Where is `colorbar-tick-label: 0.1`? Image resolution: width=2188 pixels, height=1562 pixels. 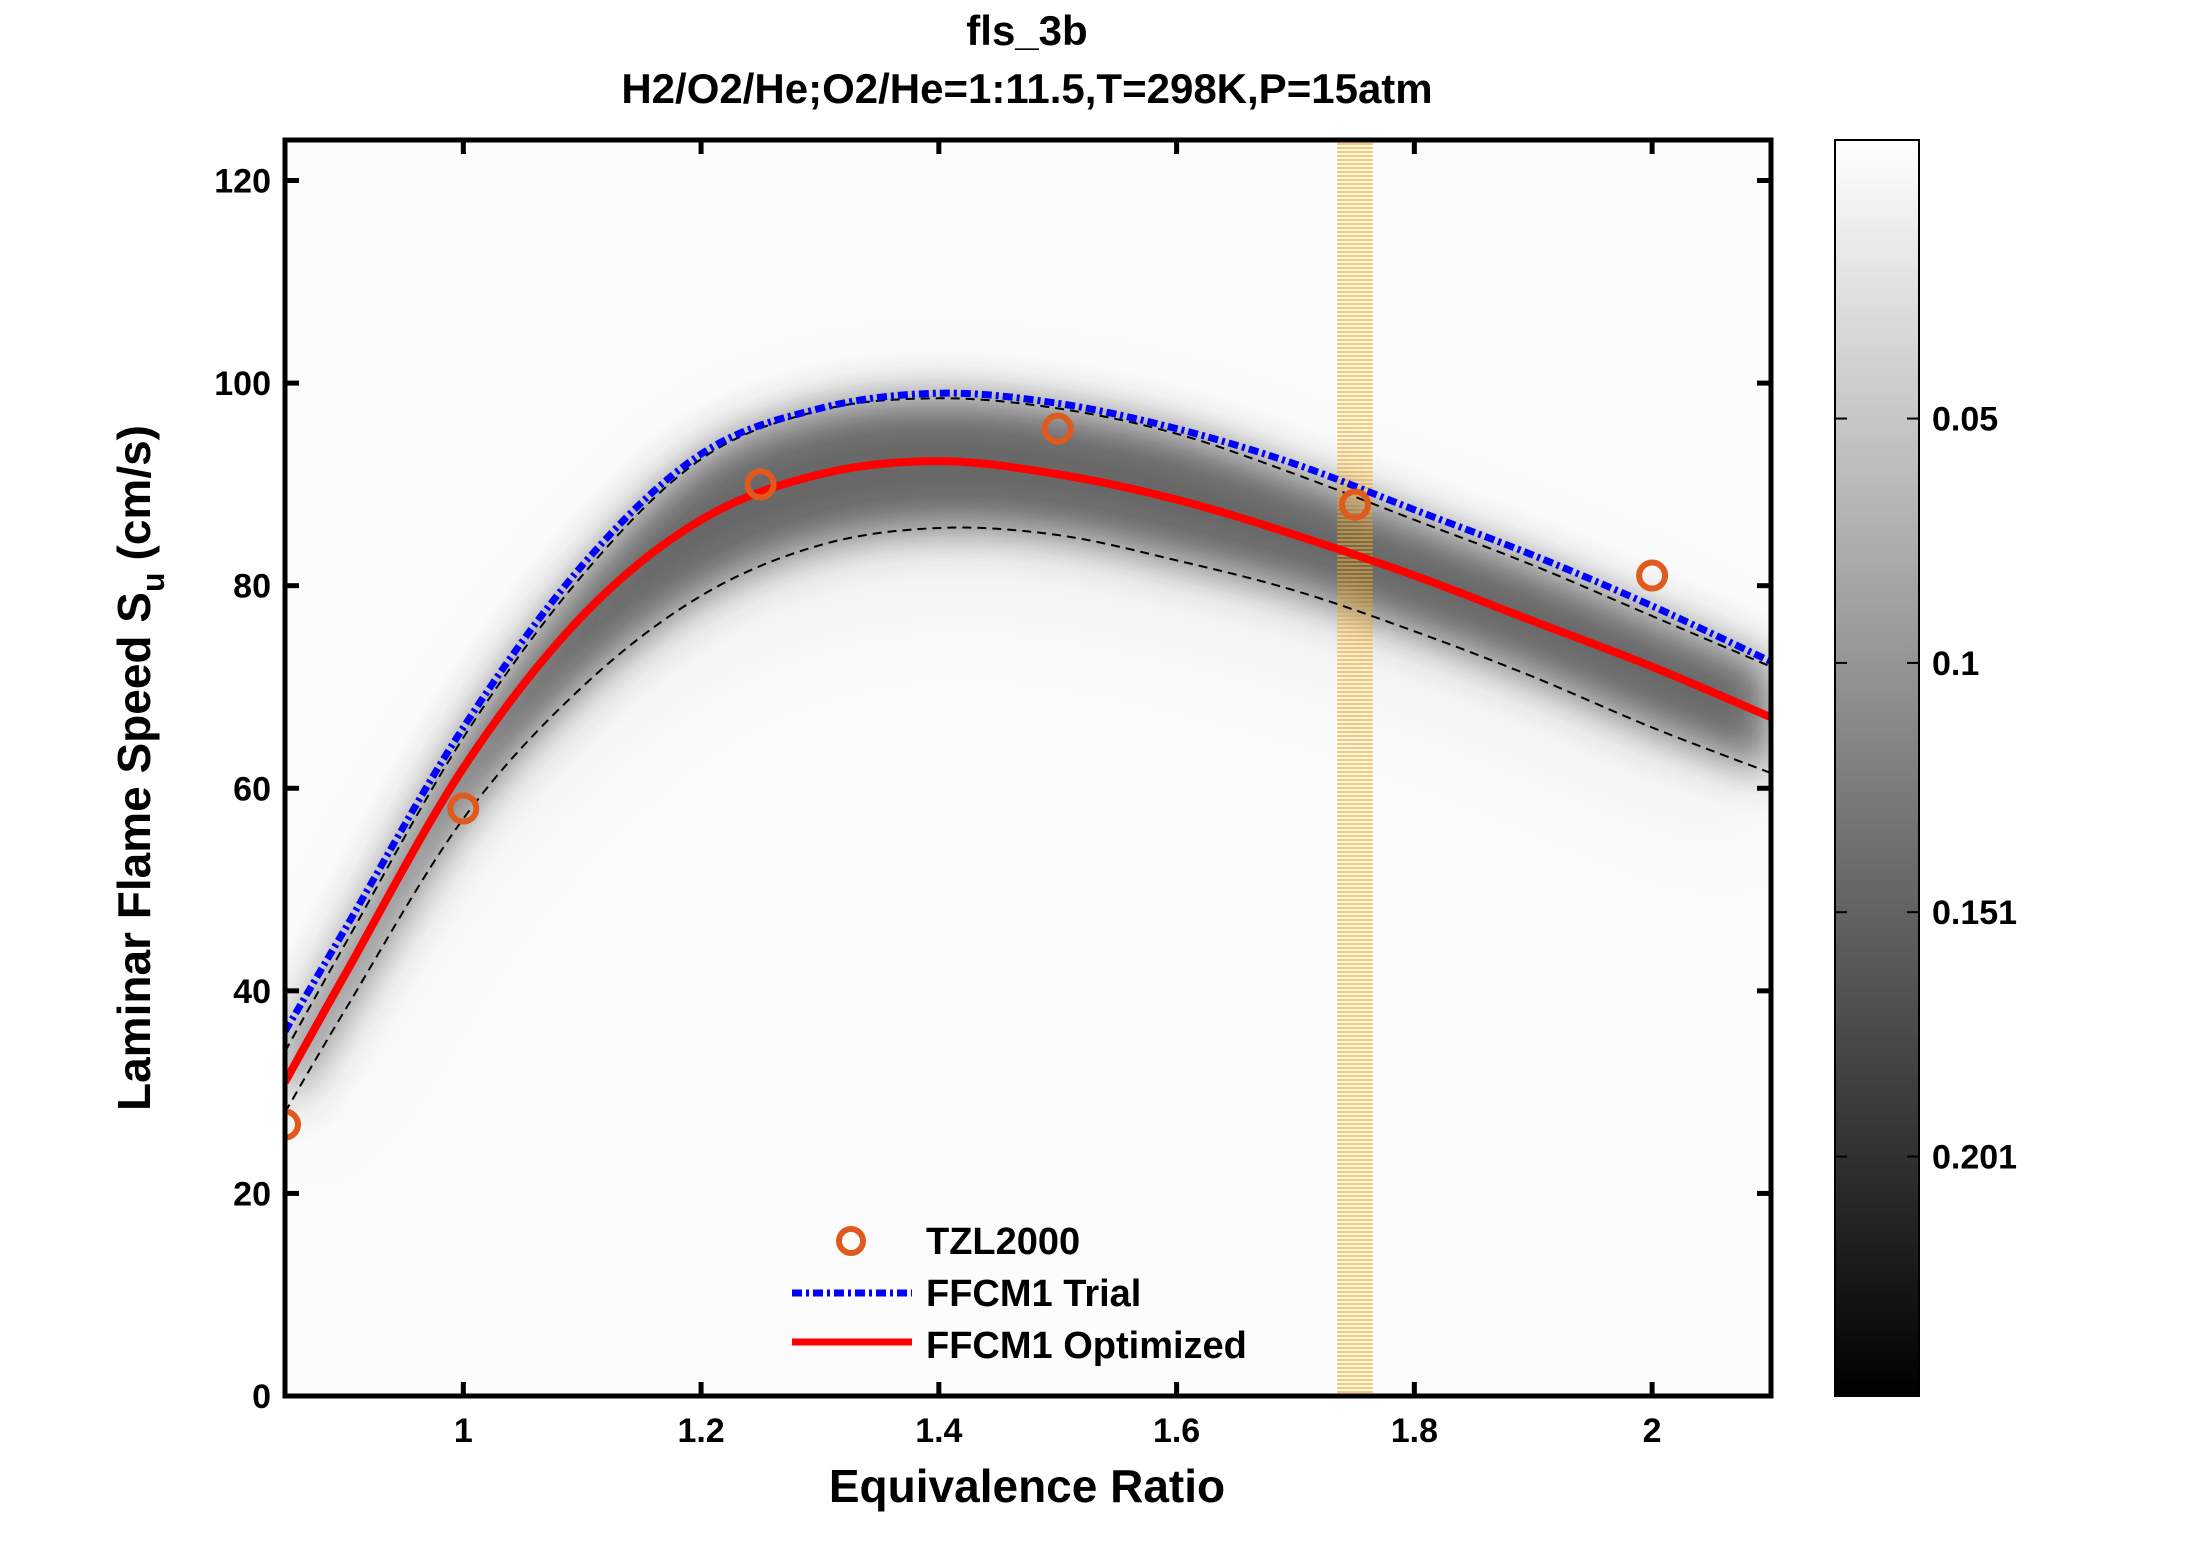
colorbar-tick-label: 0.1 is located at coordinates (1955, 664).